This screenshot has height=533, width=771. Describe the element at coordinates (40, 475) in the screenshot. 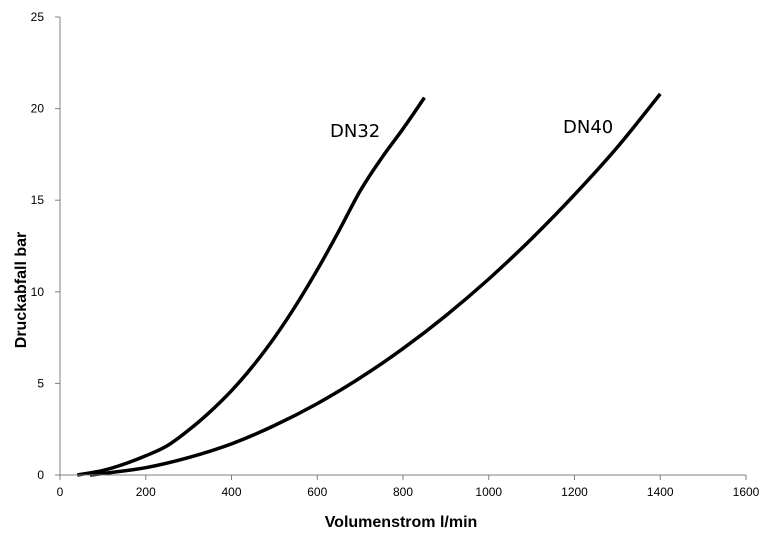

I see `y-tick-label: 0` at that location.